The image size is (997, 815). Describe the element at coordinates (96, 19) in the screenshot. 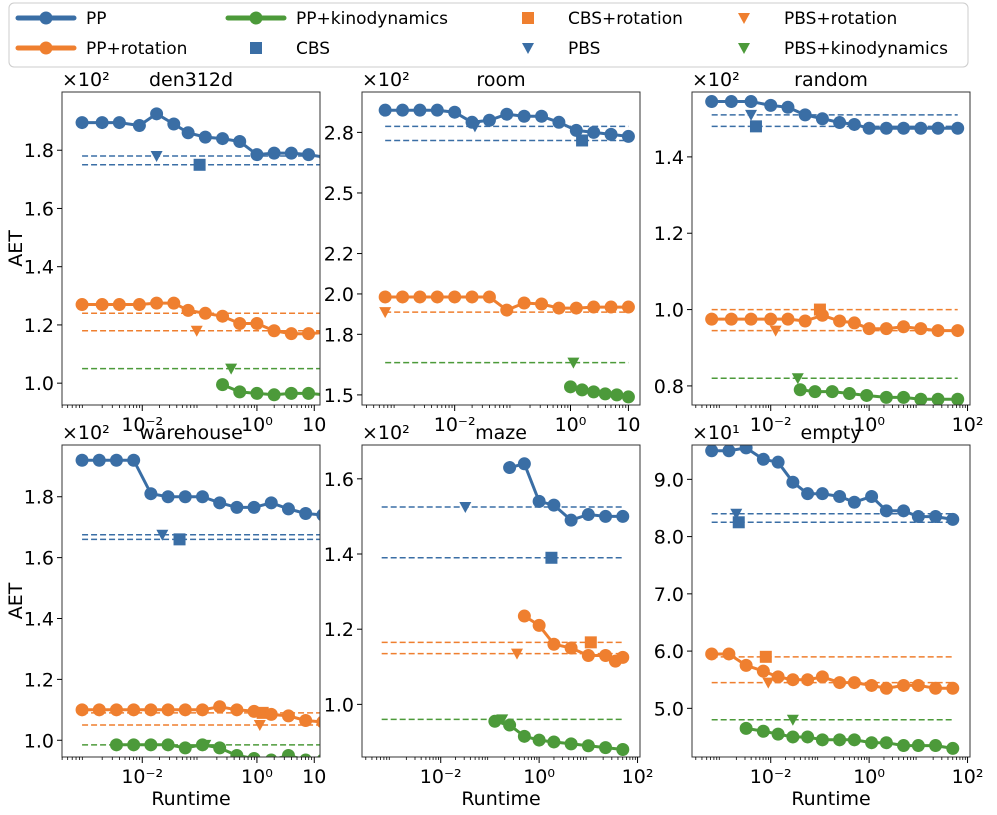

I see `legend-label: PP` at that location.